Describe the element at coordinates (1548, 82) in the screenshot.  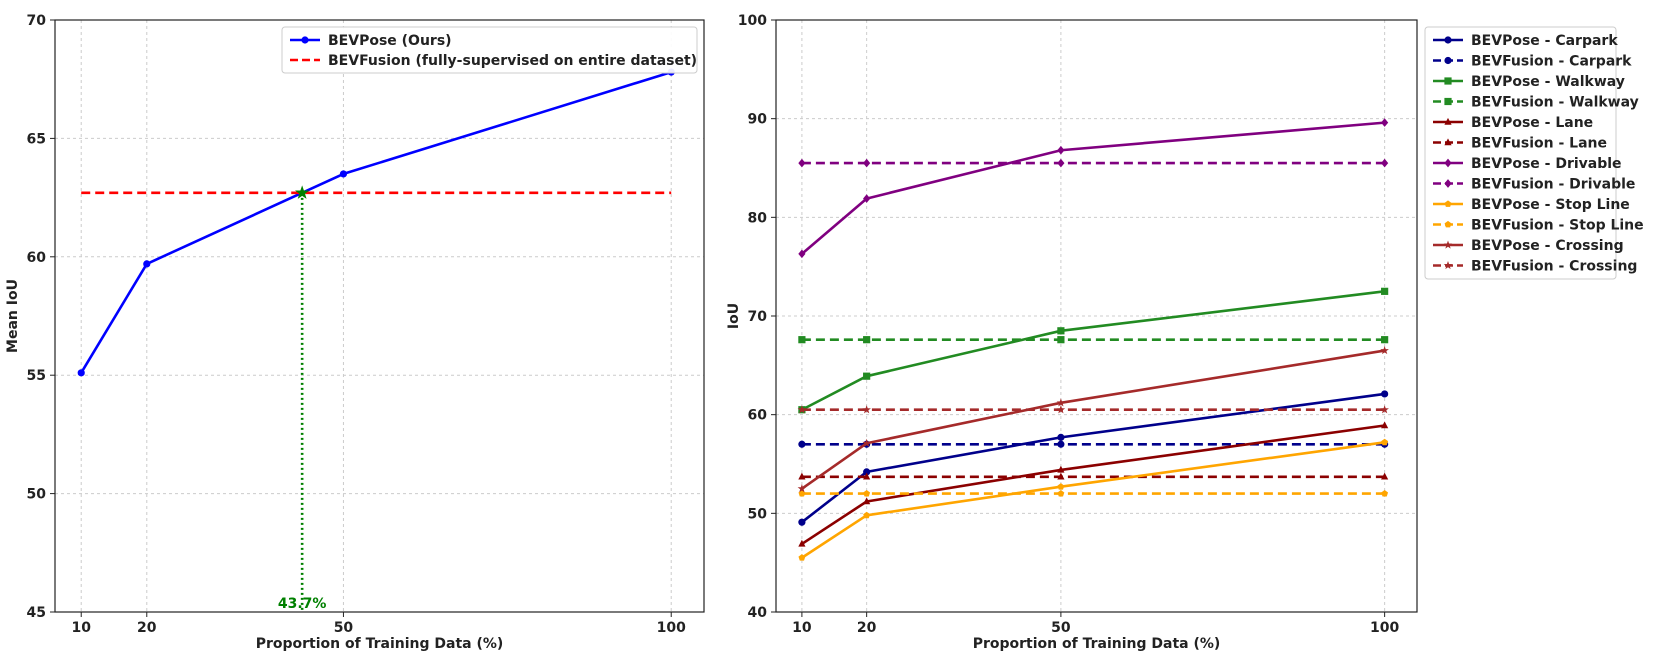
I see `legend-label: BEVPose - Walkway` at that location.